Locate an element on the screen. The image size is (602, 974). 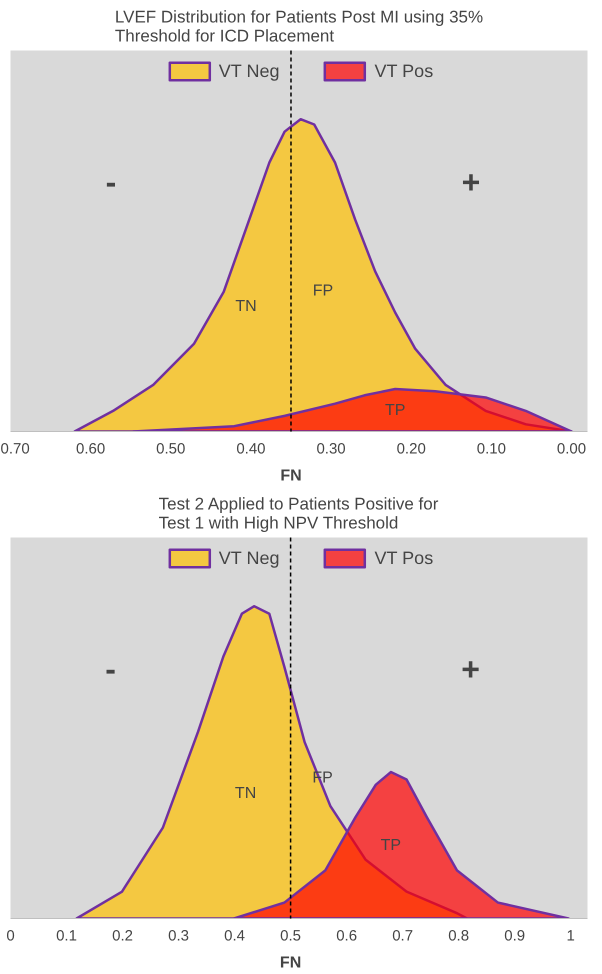
x-tick-label: 0 is located at coordinates (10, 936).